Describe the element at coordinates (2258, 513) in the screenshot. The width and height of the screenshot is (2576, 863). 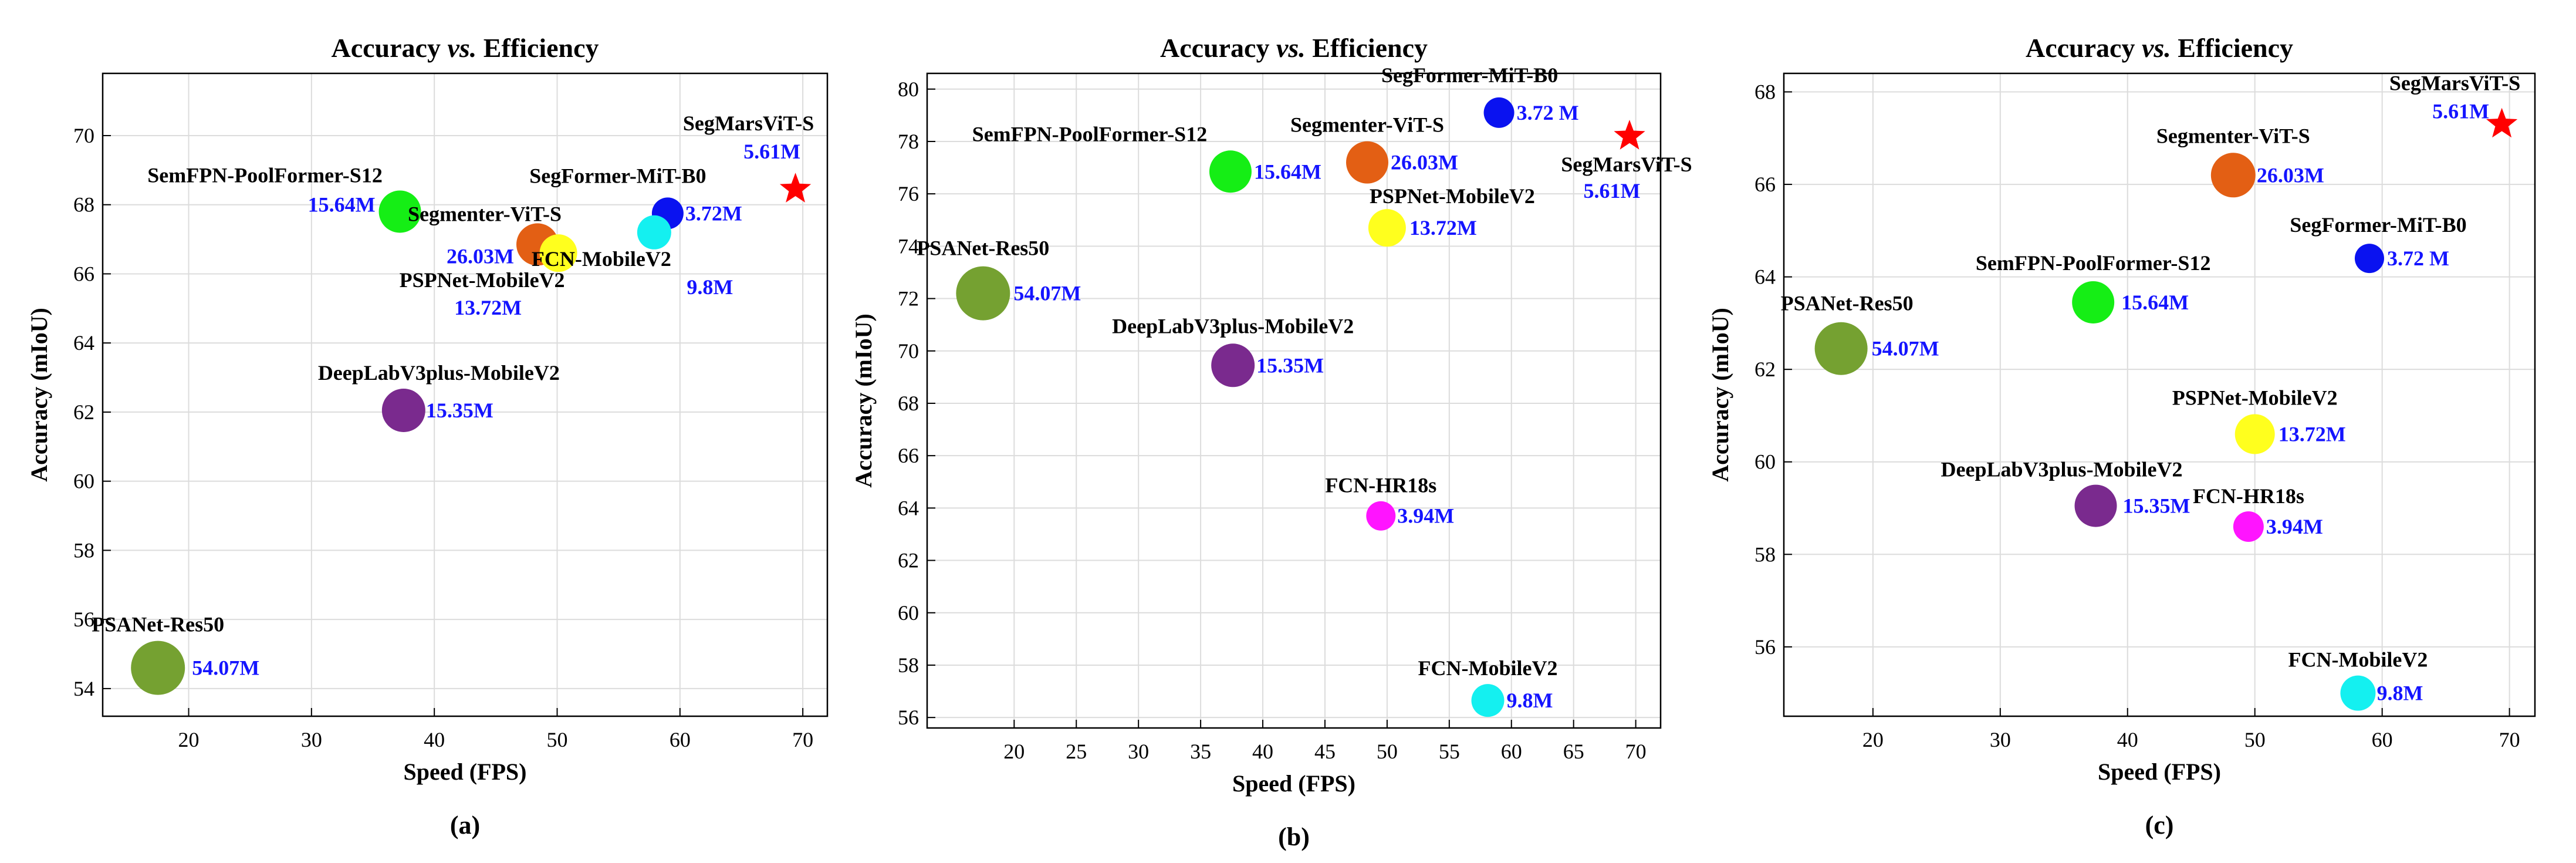
I see `point-fcn-hr18s: FCN-HR18s 3.94M` at that location.